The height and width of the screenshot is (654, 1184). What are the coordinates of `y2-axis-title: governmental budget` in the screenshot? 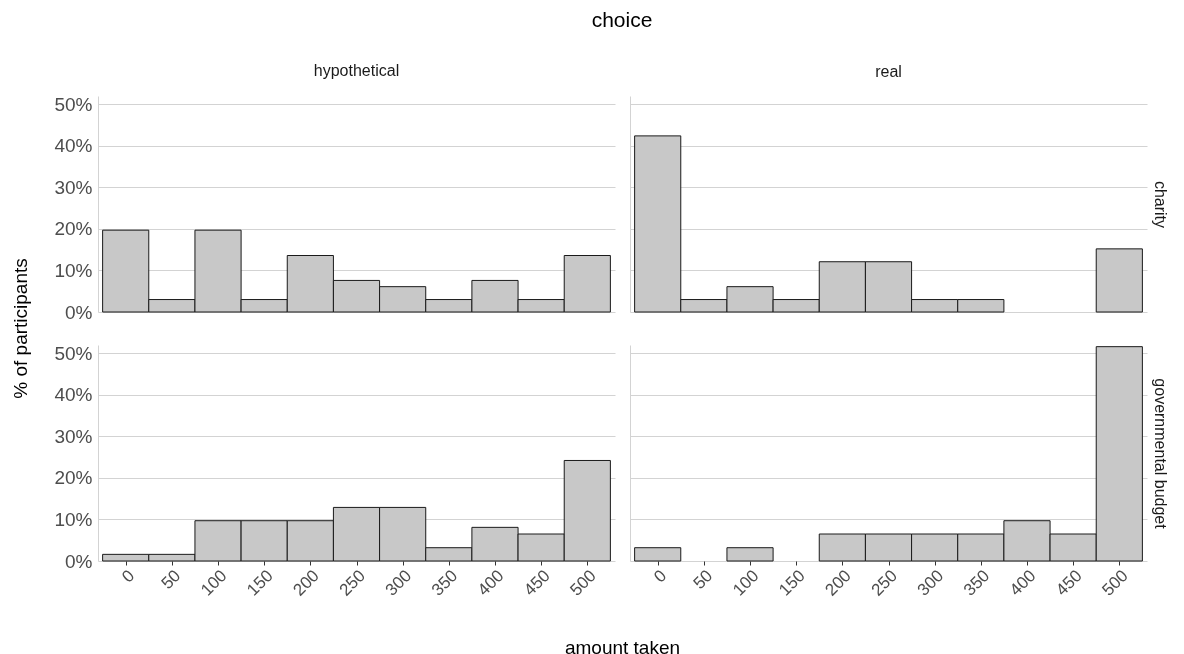 It's located at (1160, 454).